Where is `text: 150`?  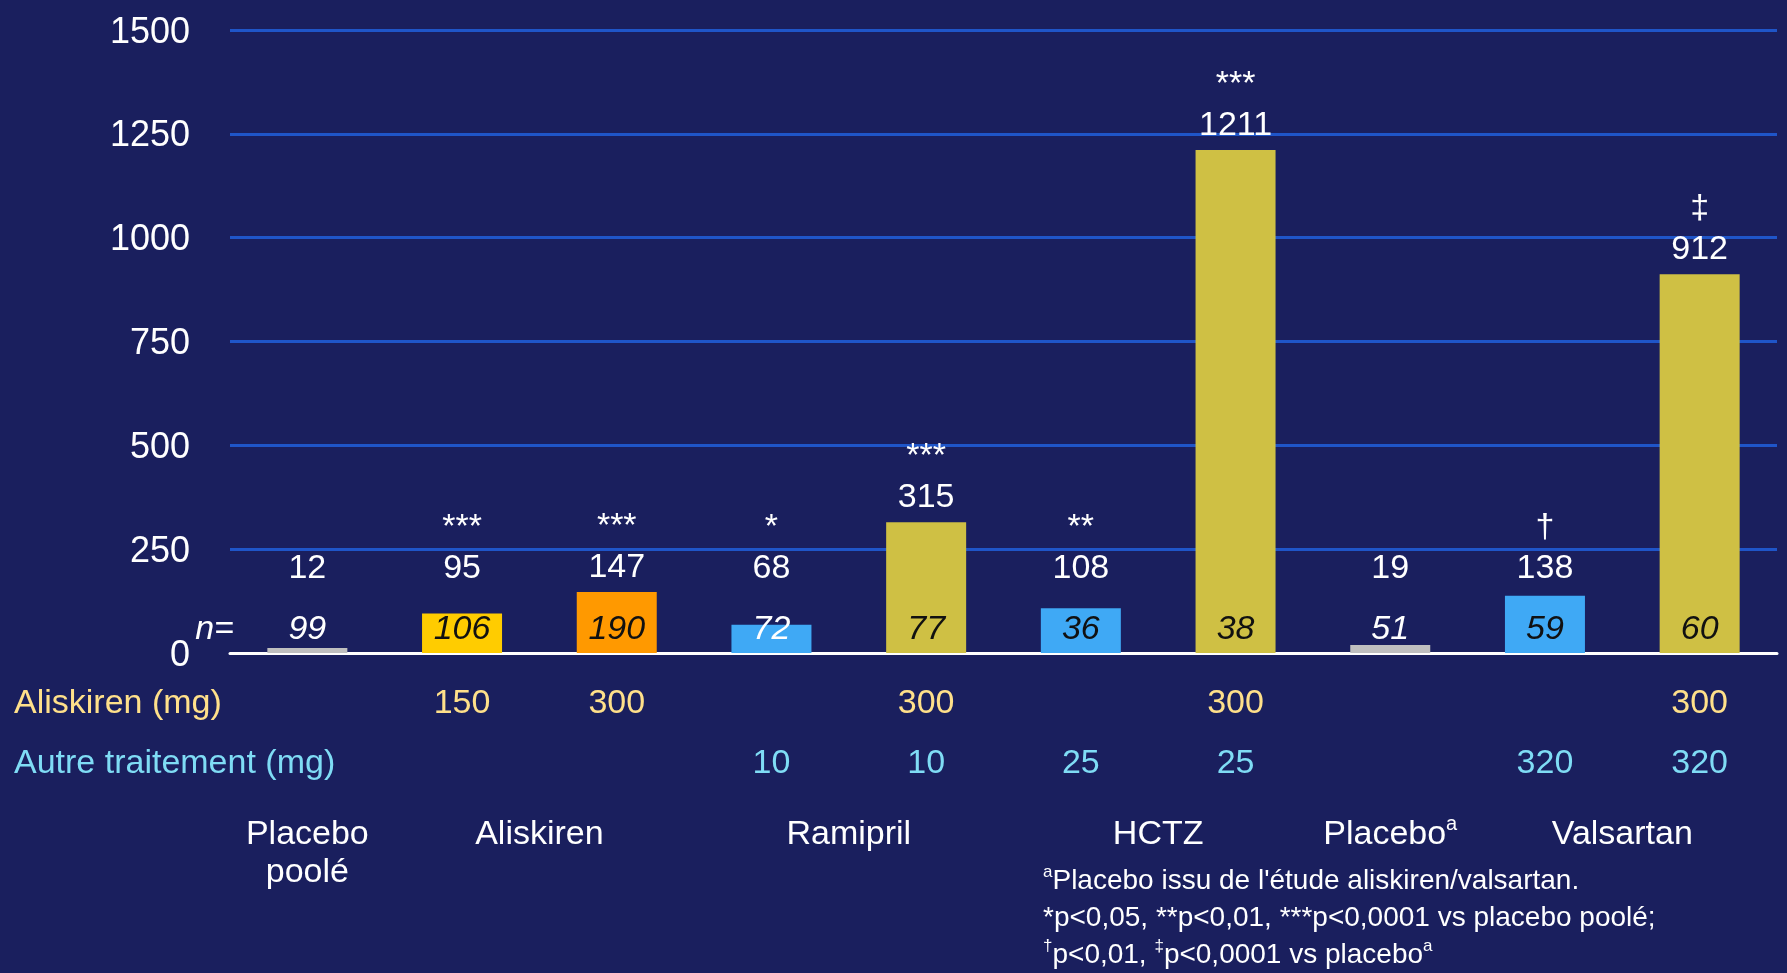
text: 150 is located at coordinates (462, 701).